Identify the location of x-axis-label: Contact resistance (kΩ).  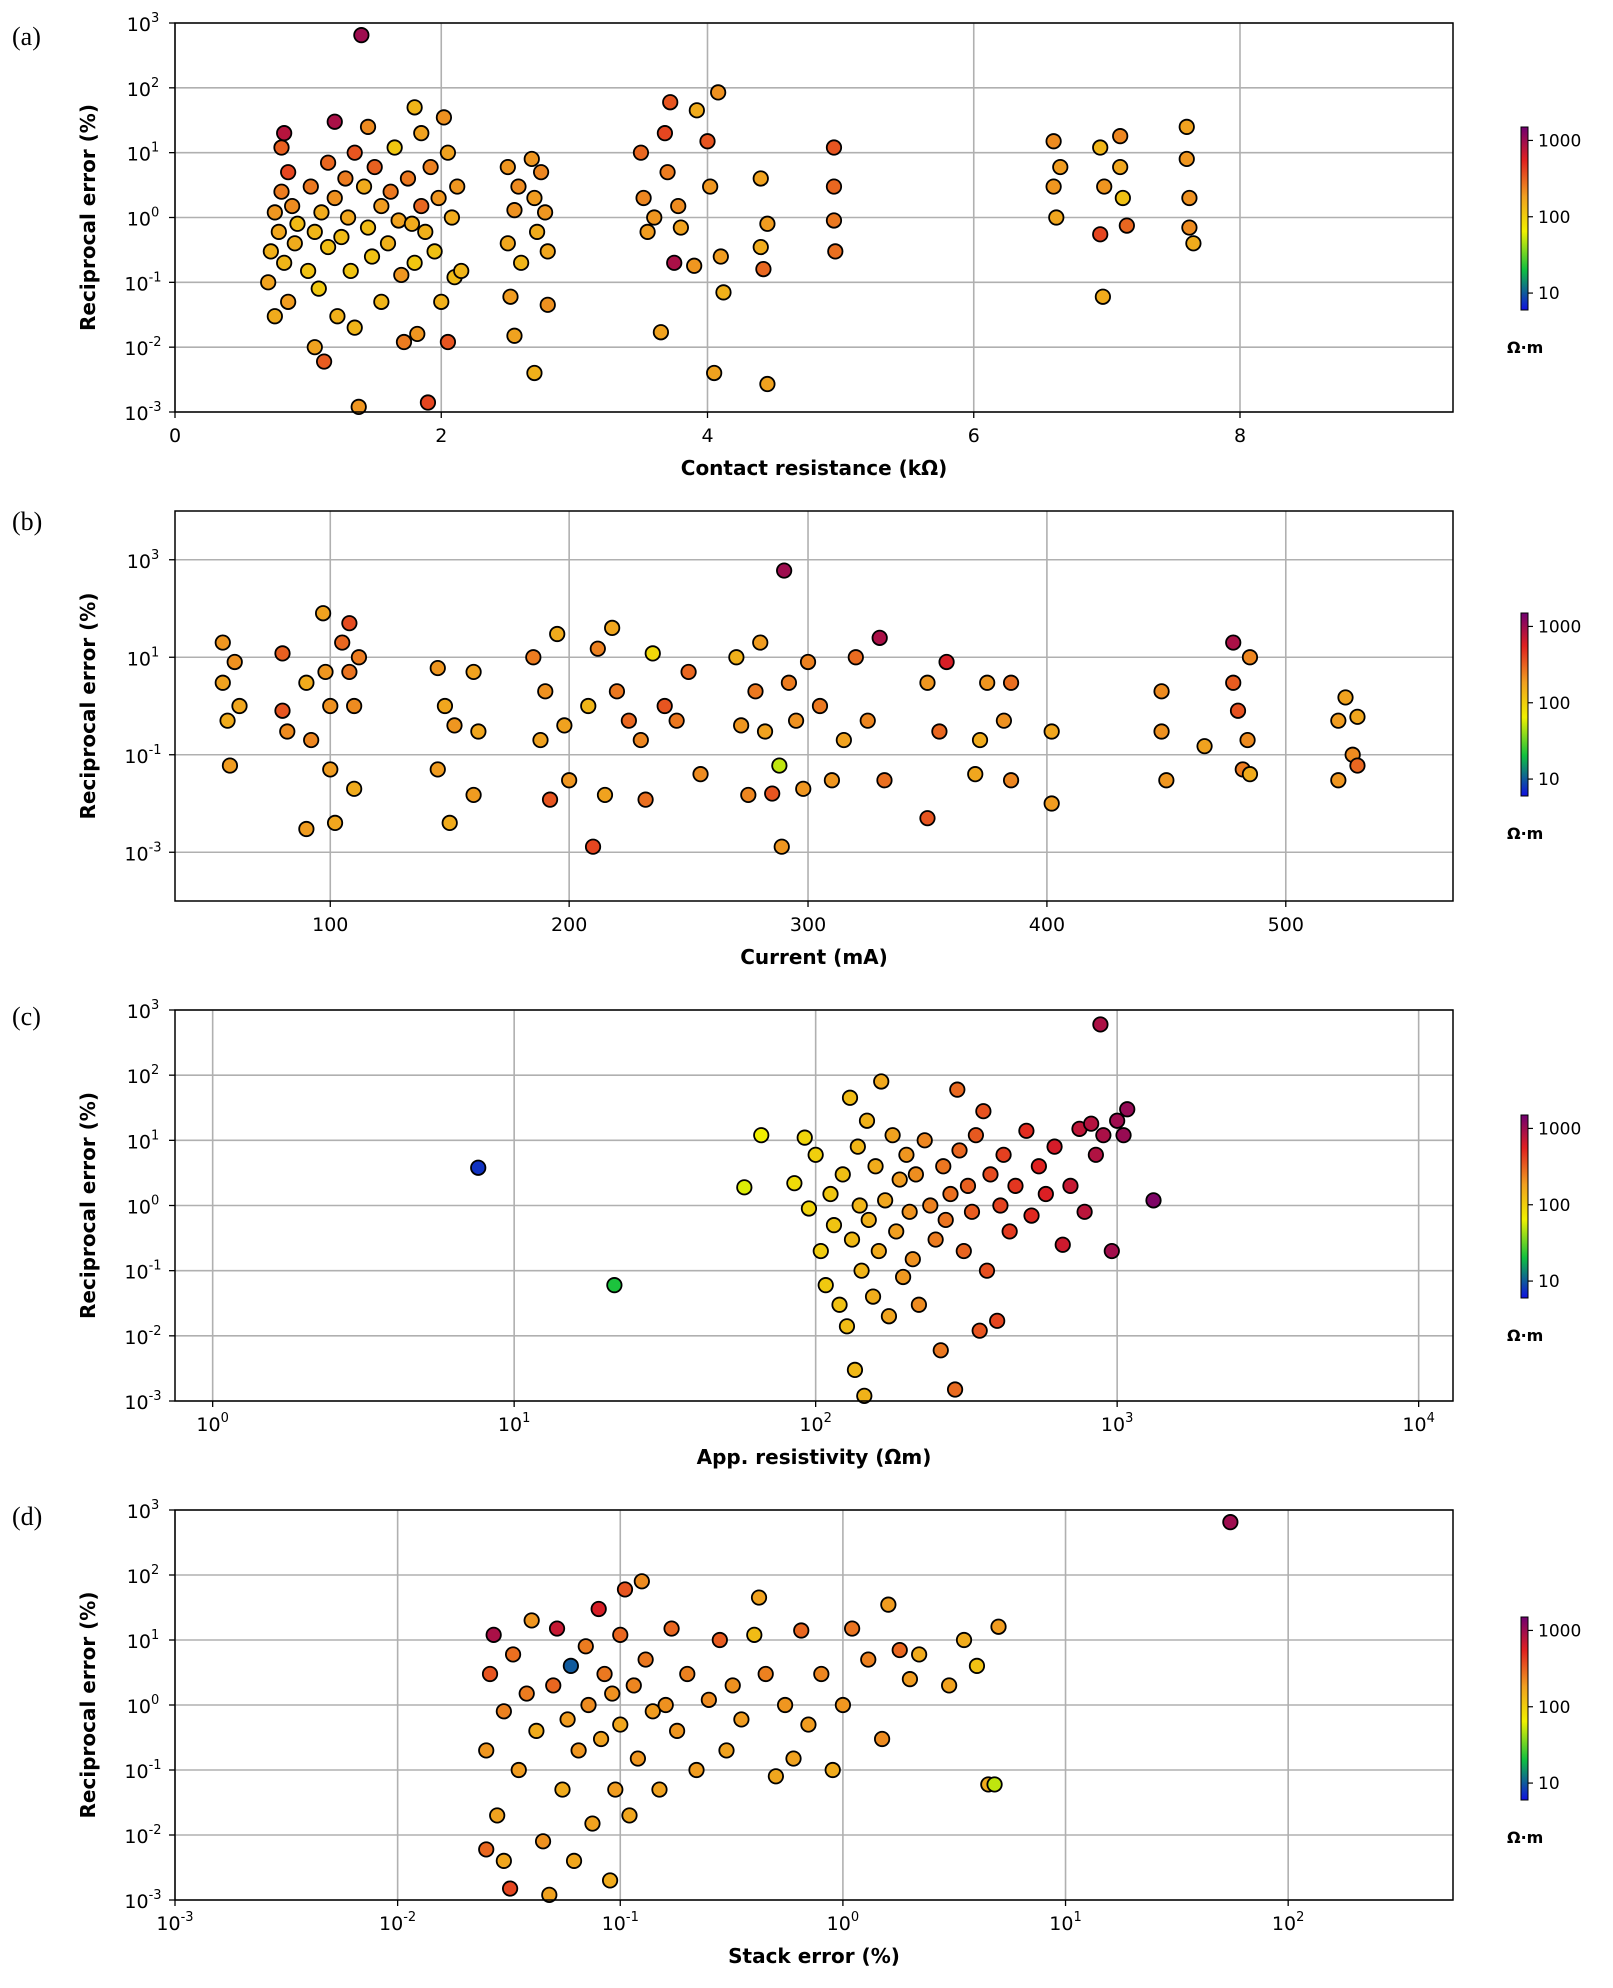
(814, 468).